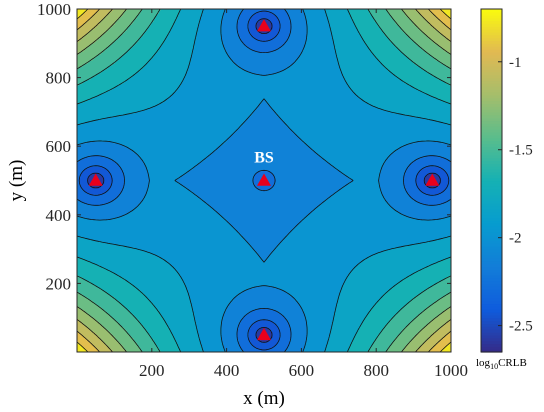 The image size is (544, 412). Describe the element at coordinates (376, 370) in the screenshot. I see `x-tick-label: 800` at that location.